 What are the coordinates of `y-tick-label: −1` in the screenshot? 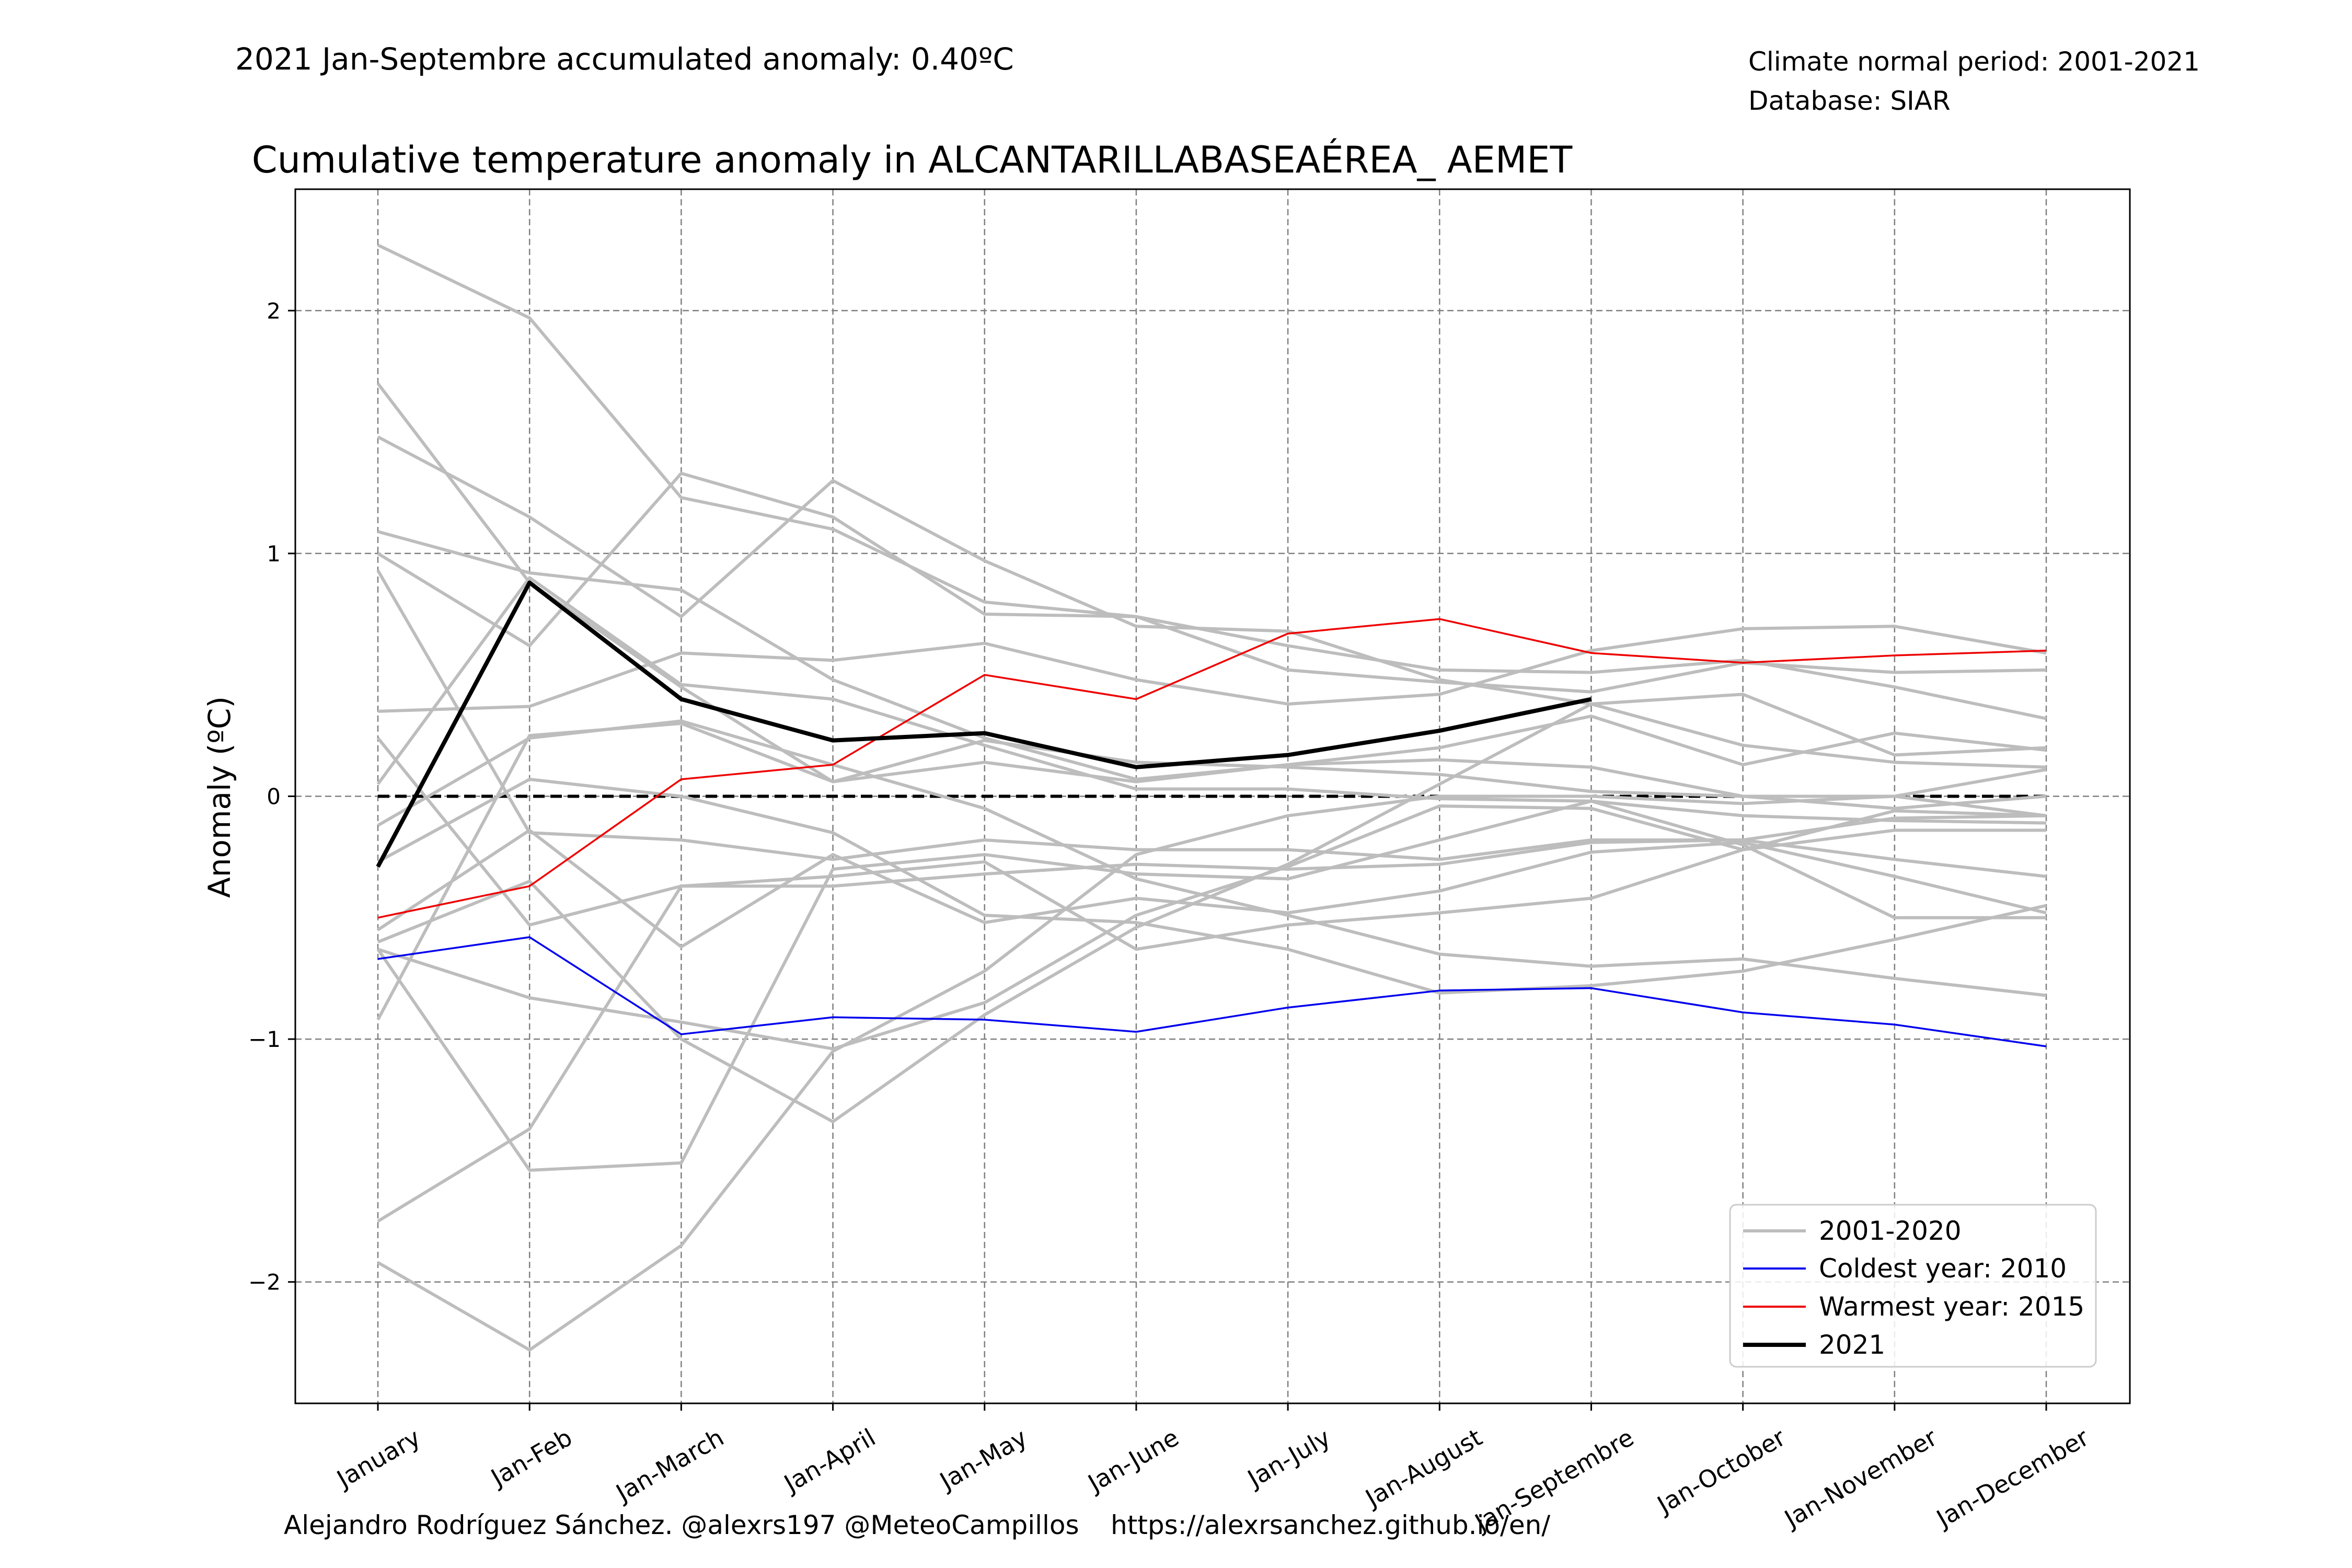 It's located at (264, 1039).